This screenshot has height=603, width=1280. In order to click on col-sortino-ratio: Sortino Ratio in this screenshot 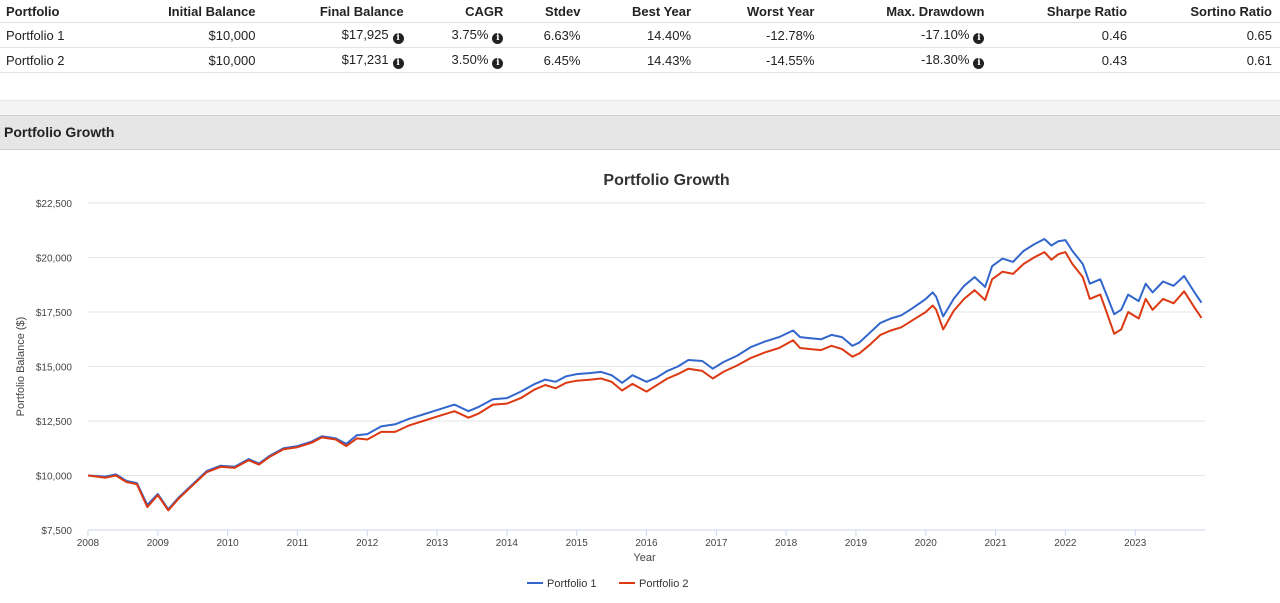, I will do `click(1207, 11)`.